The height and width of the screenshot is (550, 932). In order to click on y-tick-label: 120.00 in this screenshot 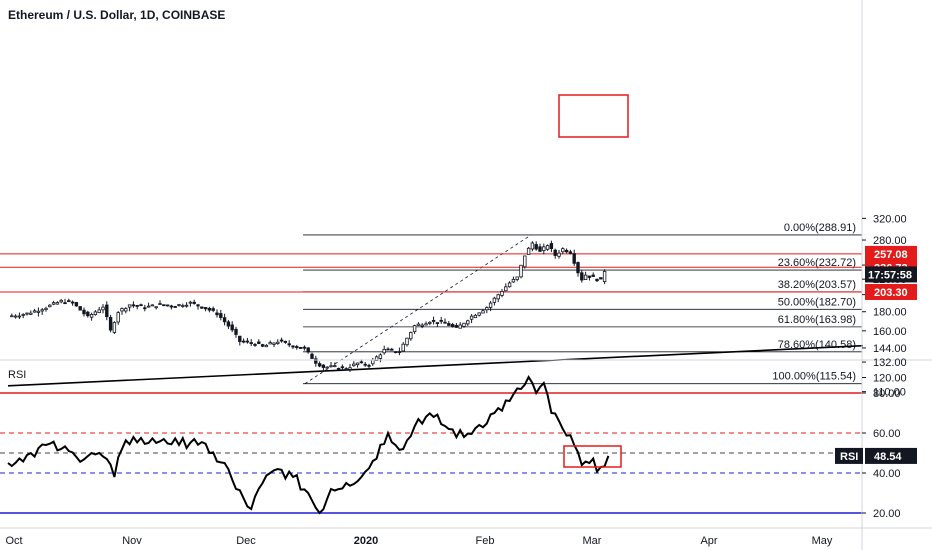, I will do `click(890, 379)`.